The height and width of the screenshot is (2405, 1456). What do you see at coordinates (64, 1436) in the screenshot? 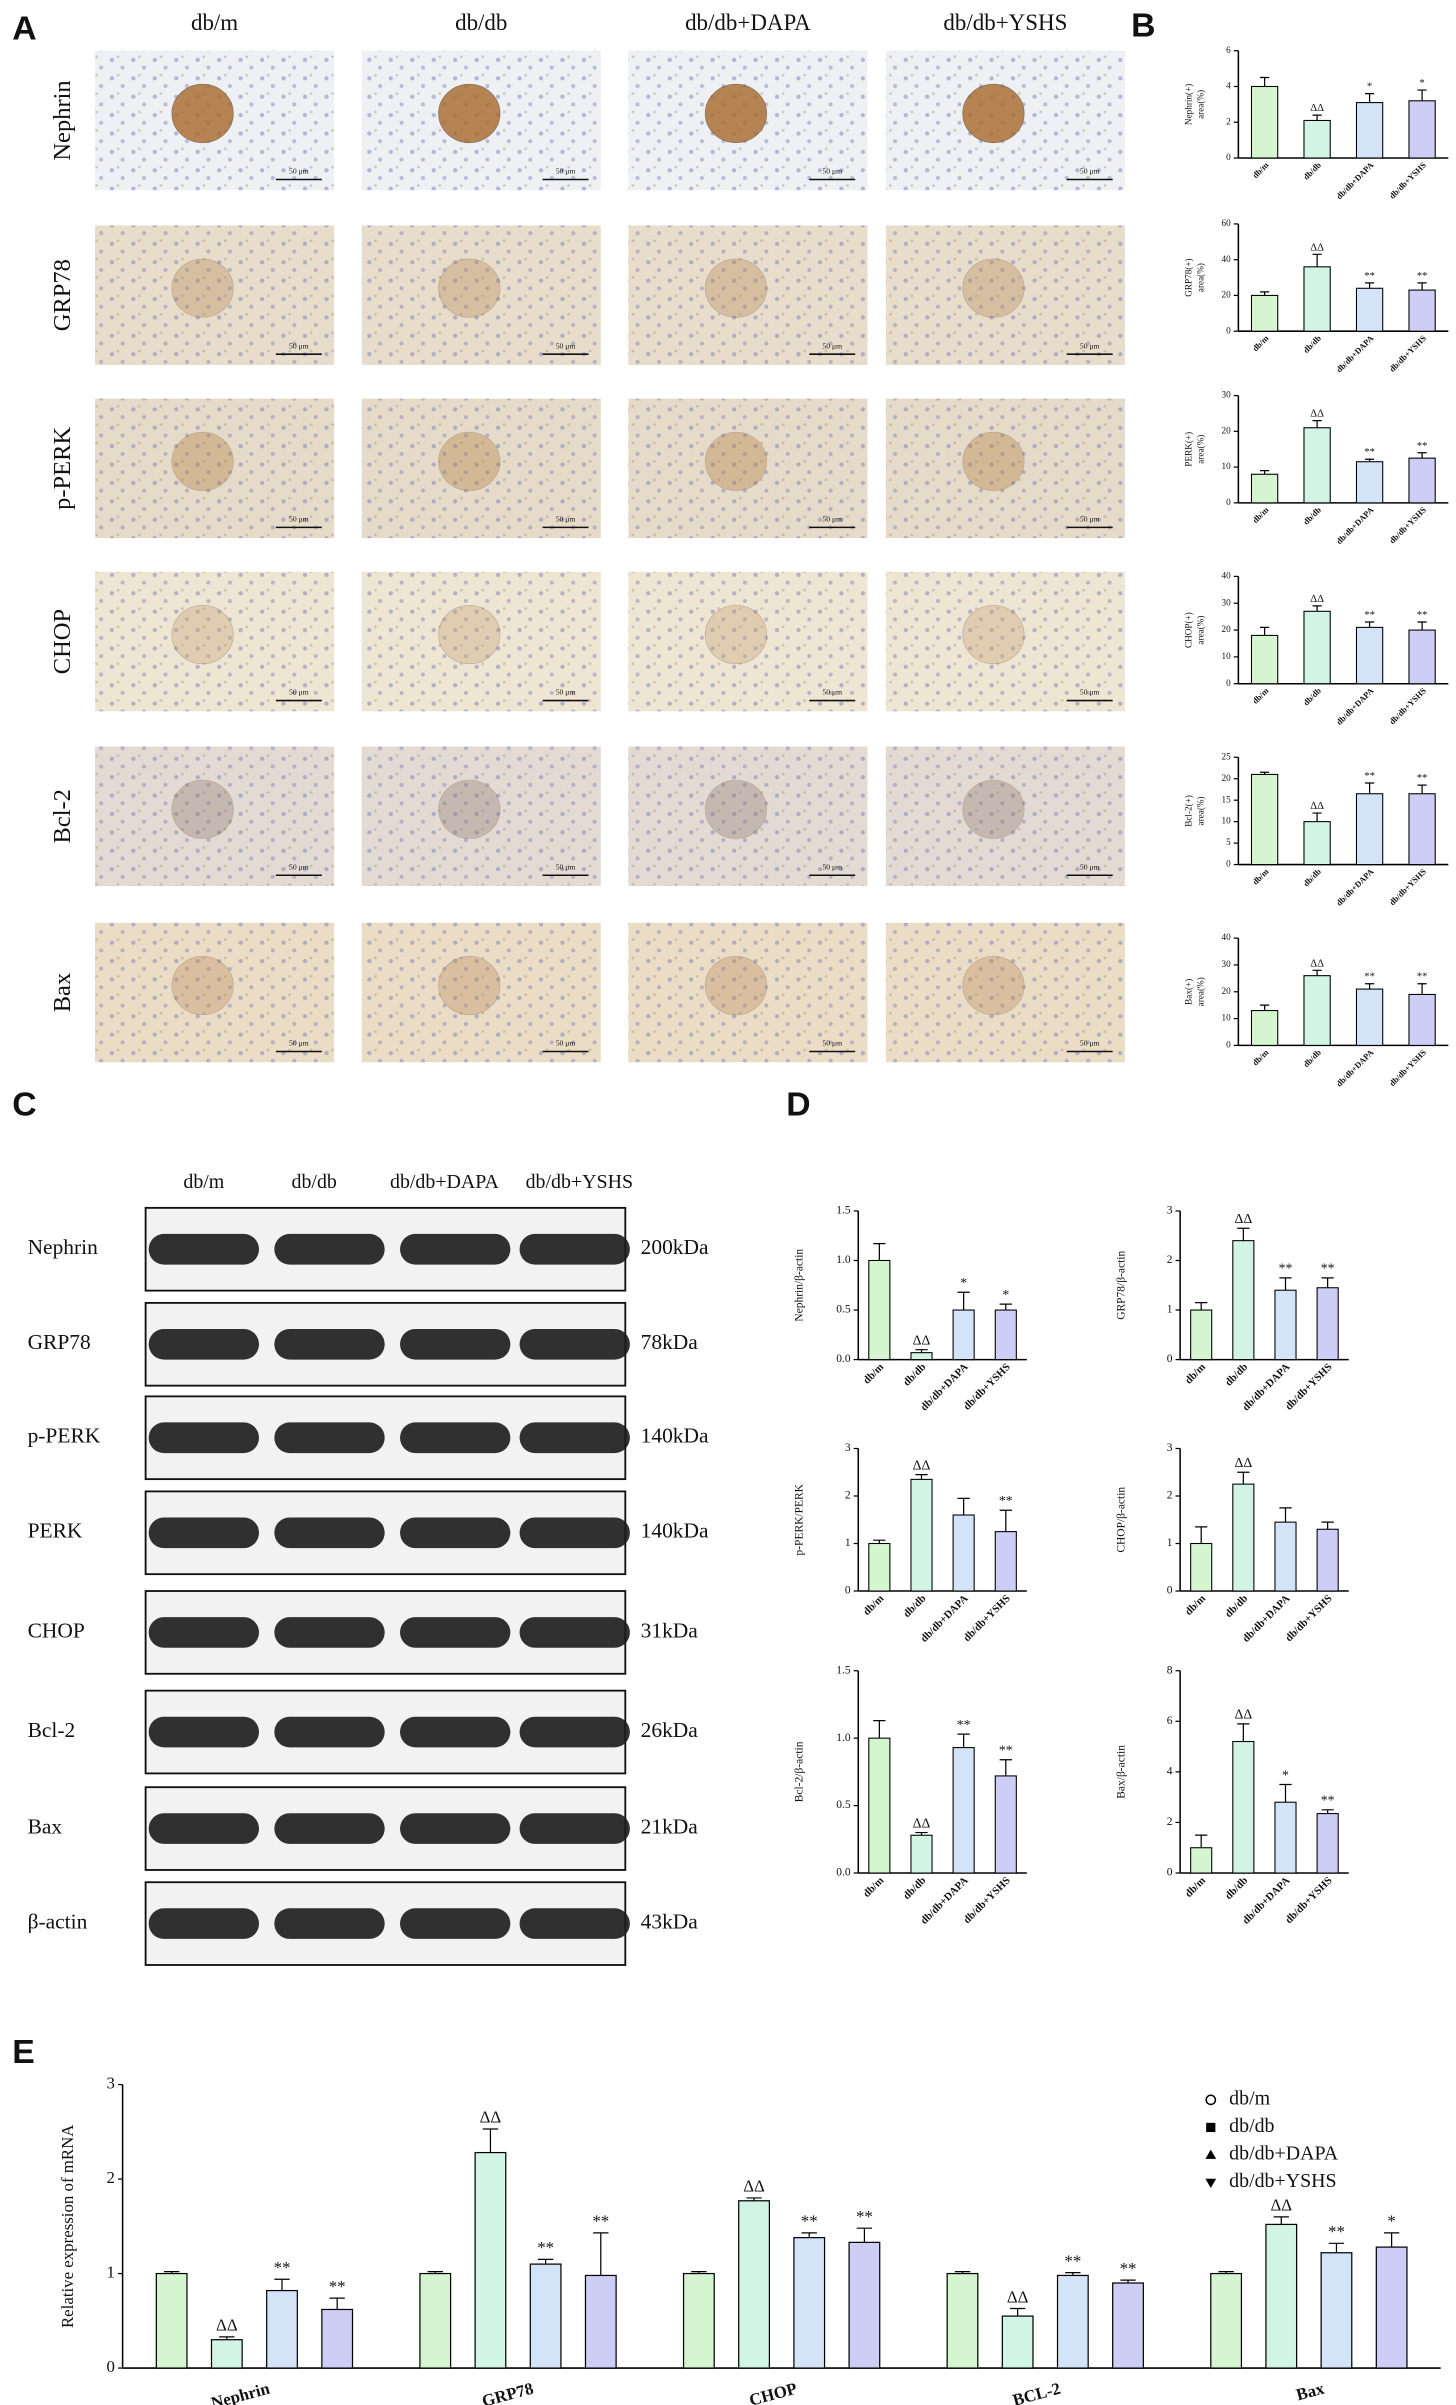
I see `row-label: p-PERK` at bounding box center [64, 1436].